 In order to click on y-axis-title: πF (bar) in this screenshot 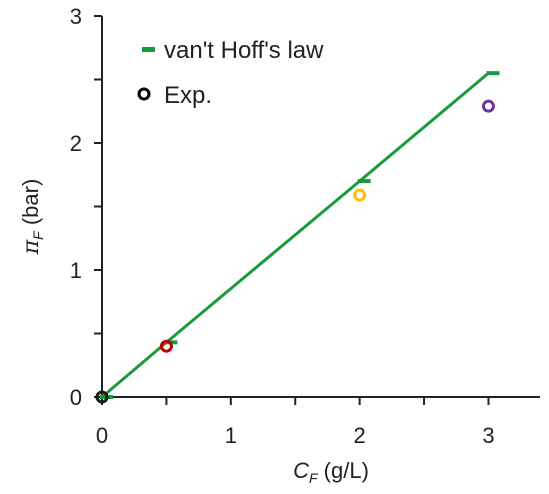, I will do `click(32, 217)`.